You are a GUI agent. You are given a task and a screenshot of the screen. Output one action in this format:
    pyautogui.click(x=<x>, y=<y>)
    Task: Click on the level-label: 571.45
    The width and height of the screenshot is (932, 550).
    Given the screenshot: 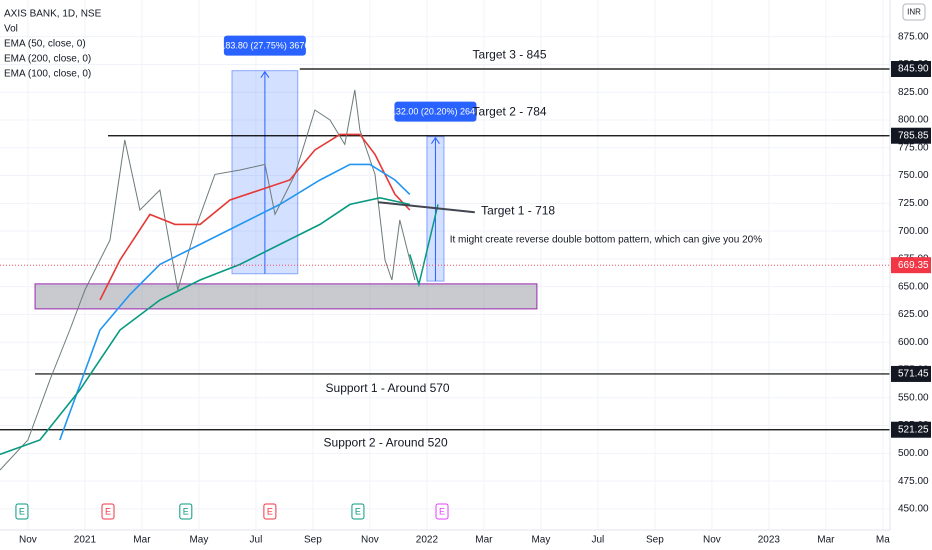 What is the action you would take?
    pyautogui.click(x=913, y=374)
    